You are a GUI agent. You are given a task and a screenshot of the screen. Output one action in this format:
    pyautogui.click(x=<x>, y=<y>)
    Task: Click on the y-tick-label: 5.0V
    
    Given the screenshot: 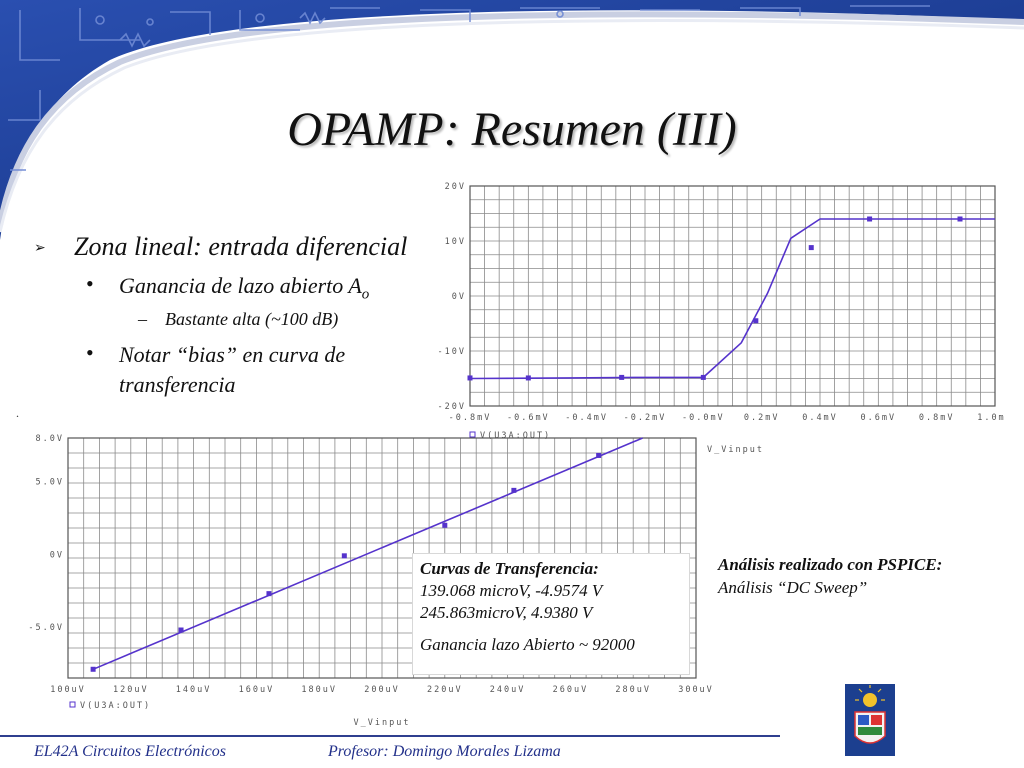 What is the action you would take?
    pyautogui.click(x=50, y=483)
    